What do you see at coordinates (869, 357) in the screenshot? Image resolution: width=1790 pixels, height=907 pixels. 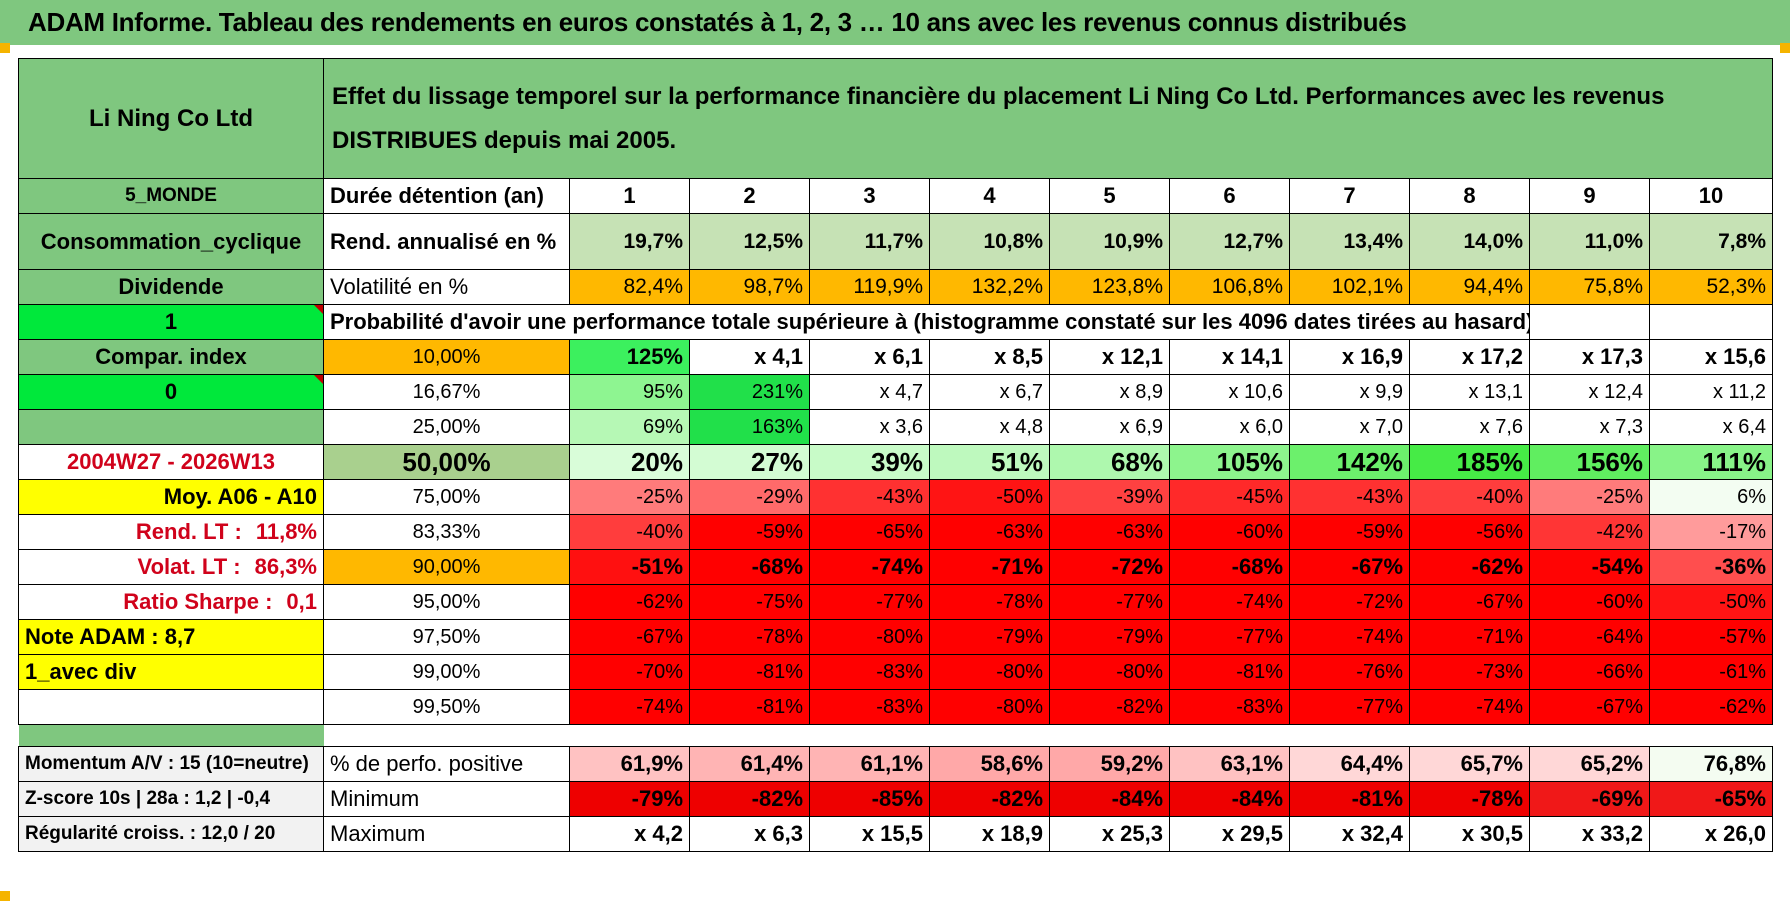 I see `performance-cell: x 6,1` at bounding box center [869, 357].